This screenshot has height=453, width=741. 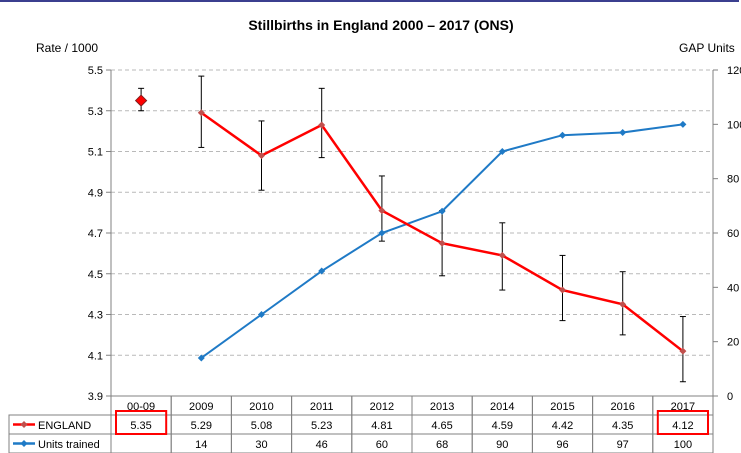 What do you see at coordinates (67, 48) in the screenshot?
I see `y-left-axis-label: Rate / 1000` at bounding box center [67, 48].